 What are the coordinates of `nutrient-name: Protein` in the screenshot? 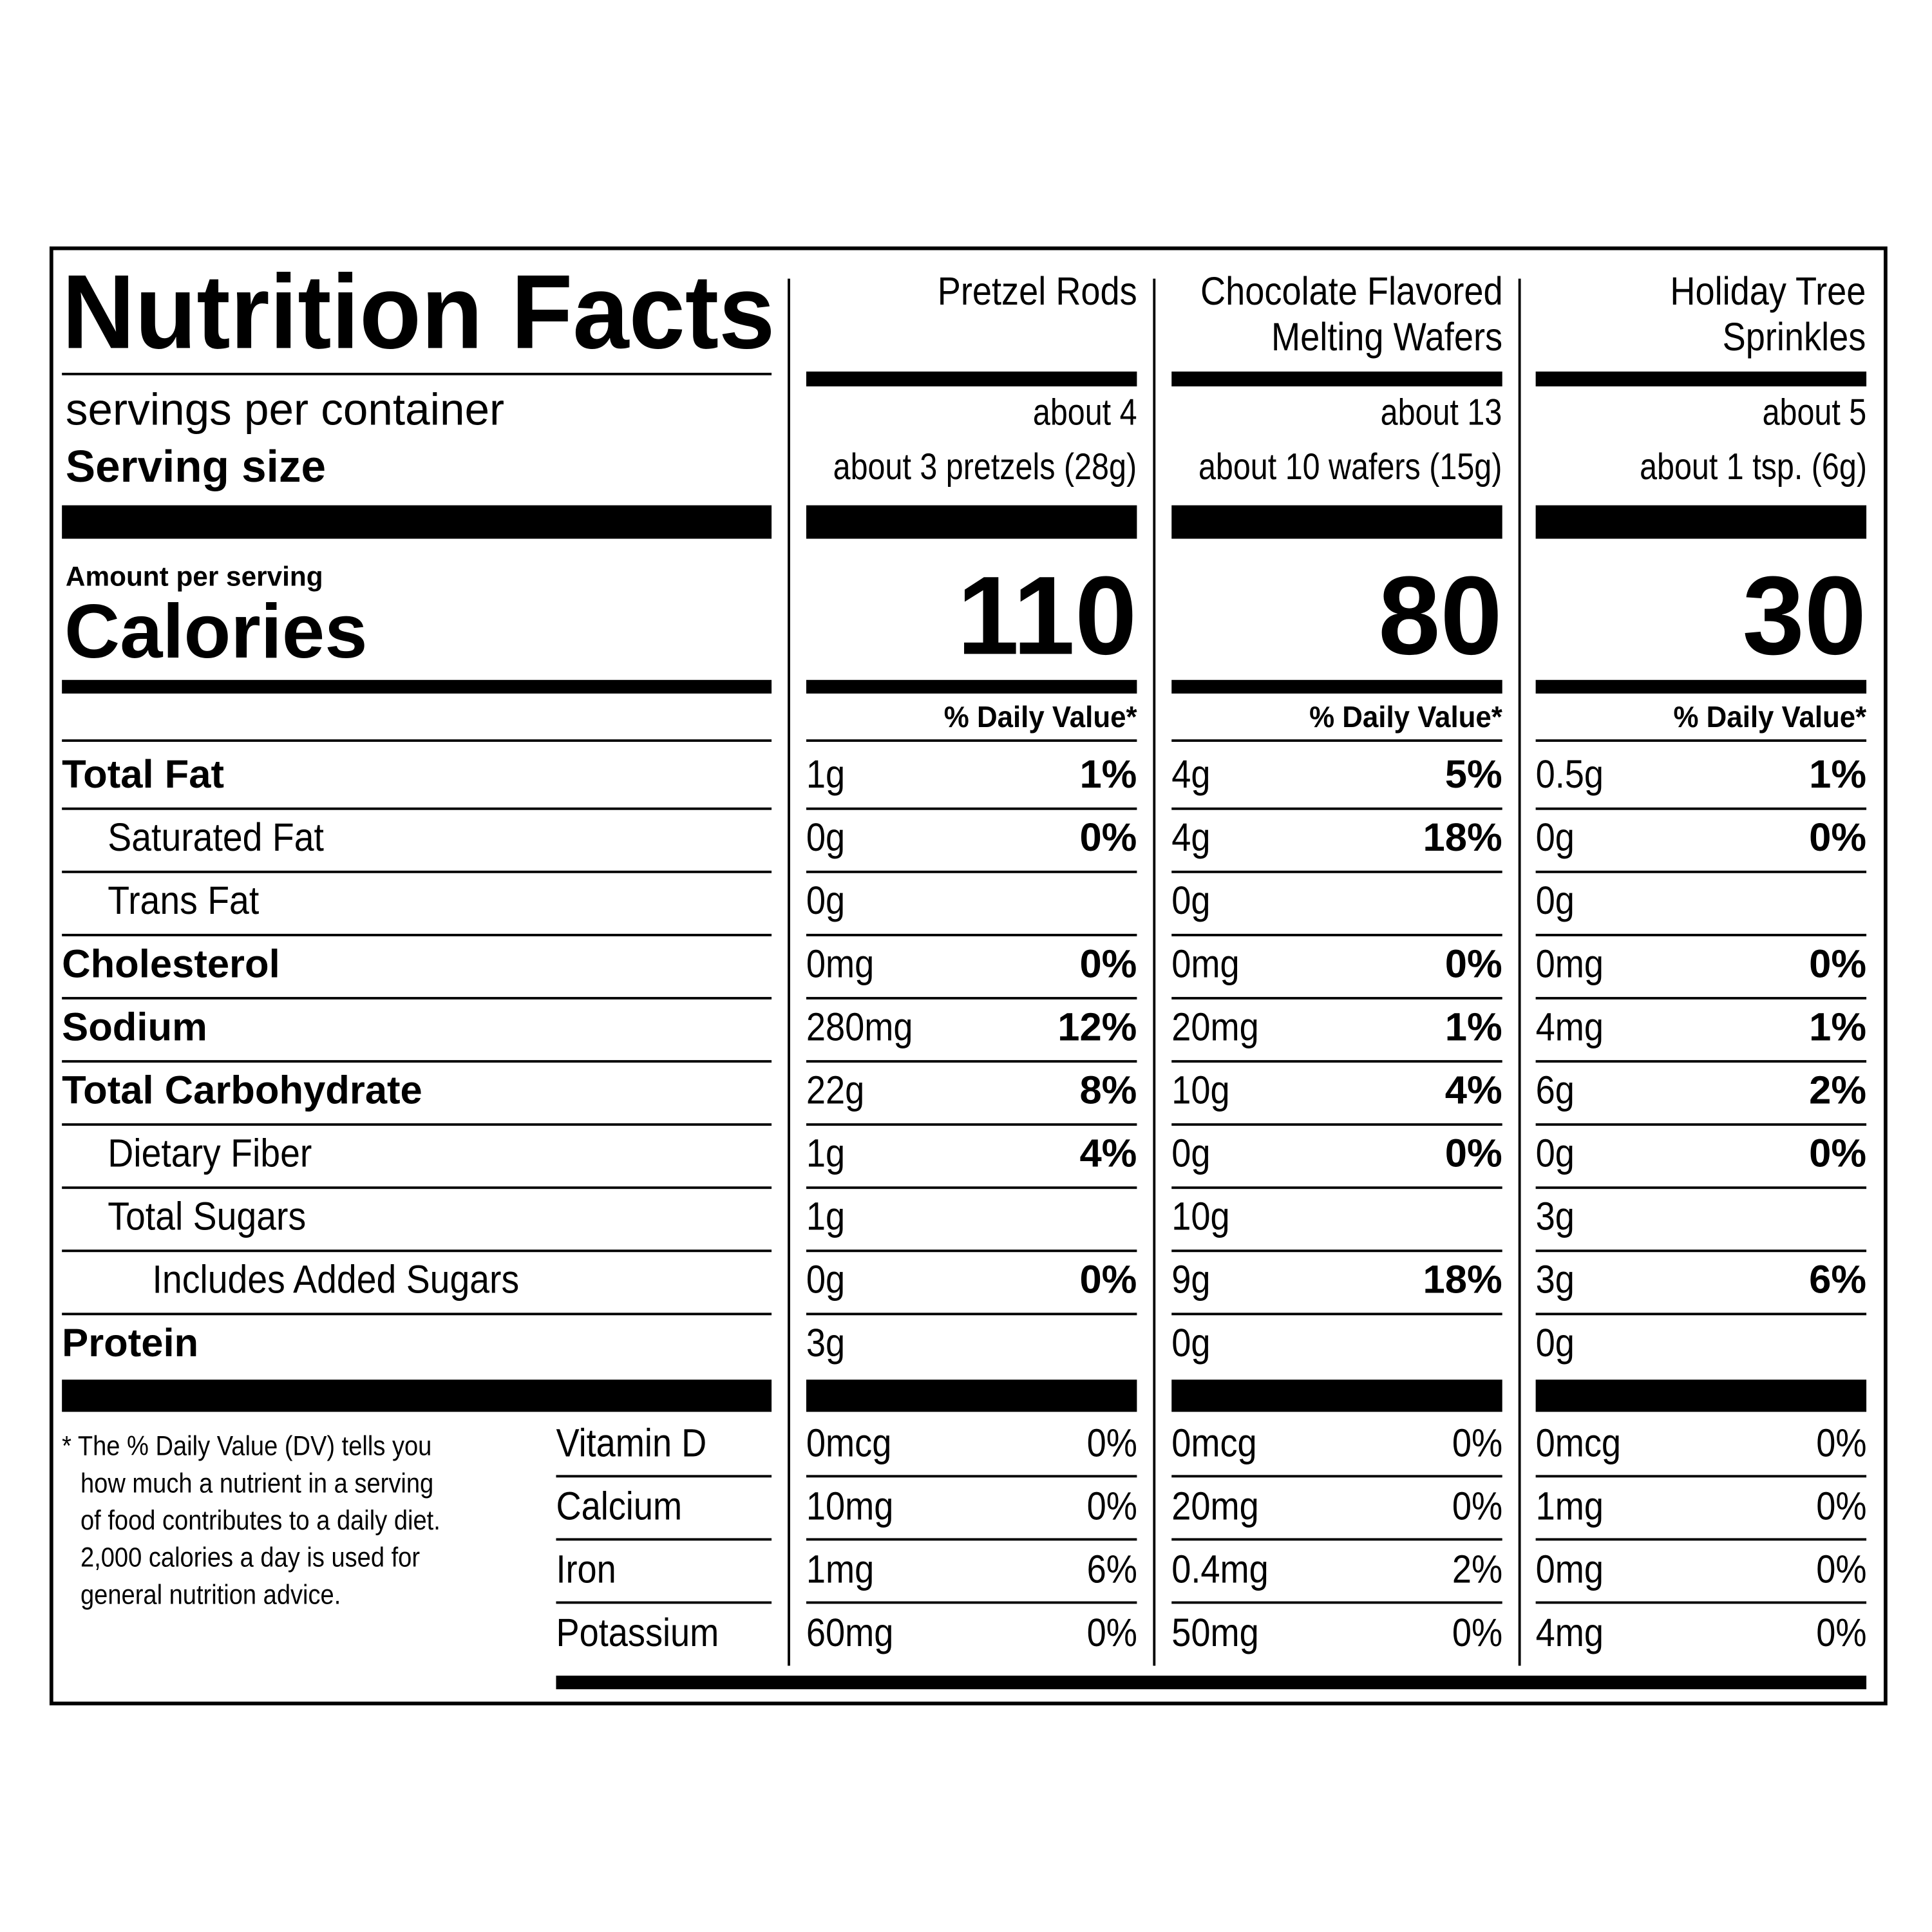 It's located at (130, 1343).